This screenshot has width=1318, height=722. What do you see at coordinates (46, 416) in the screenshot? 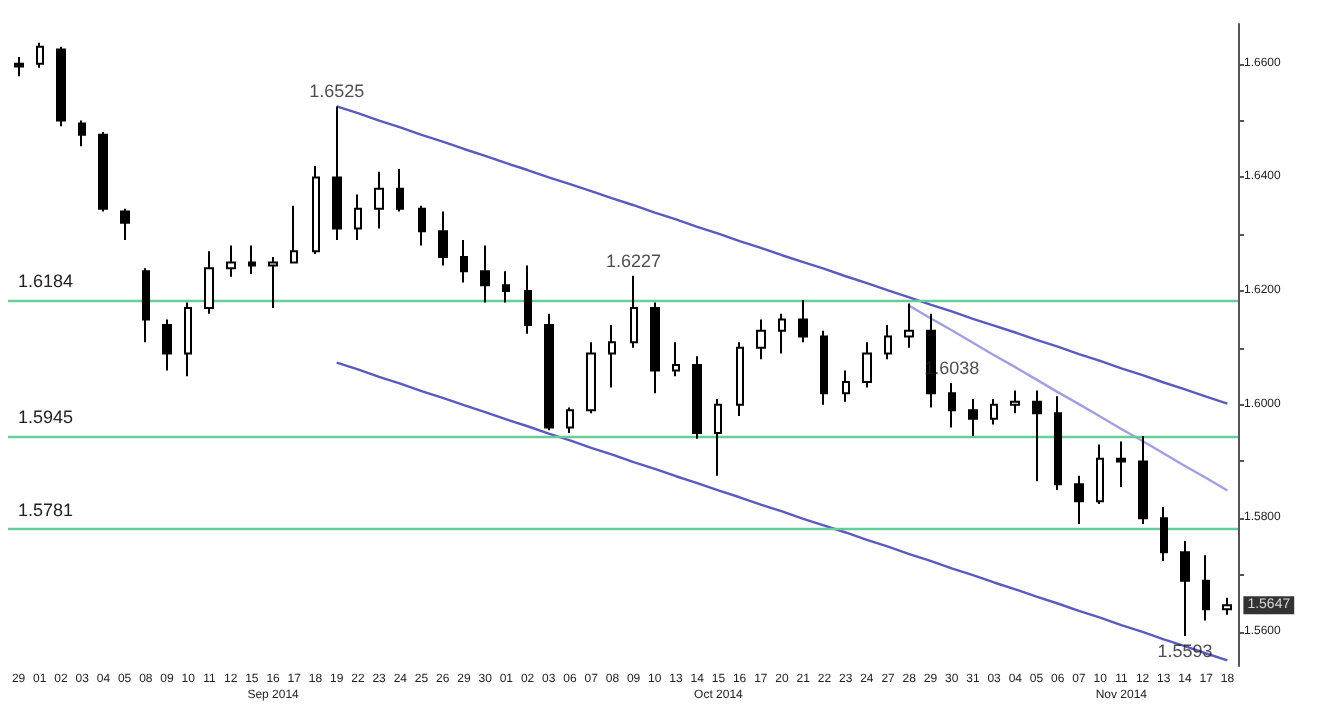
I see `ref-line-label: 1.5945` at bounding box center [46, 416].